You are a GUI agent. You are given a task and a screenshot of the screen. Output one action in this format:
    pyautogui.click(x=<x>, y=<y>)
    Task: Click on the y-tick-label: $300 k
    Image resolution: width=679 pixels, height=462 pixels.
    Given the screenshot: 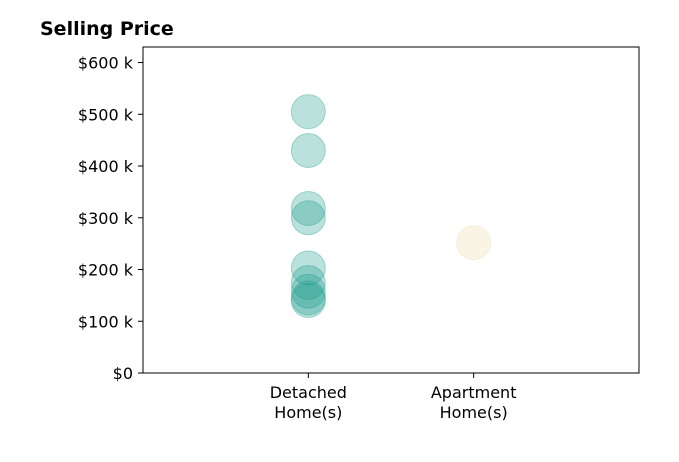 What is the action you would take?
    pyautogui.click(x=106, y=218)
    